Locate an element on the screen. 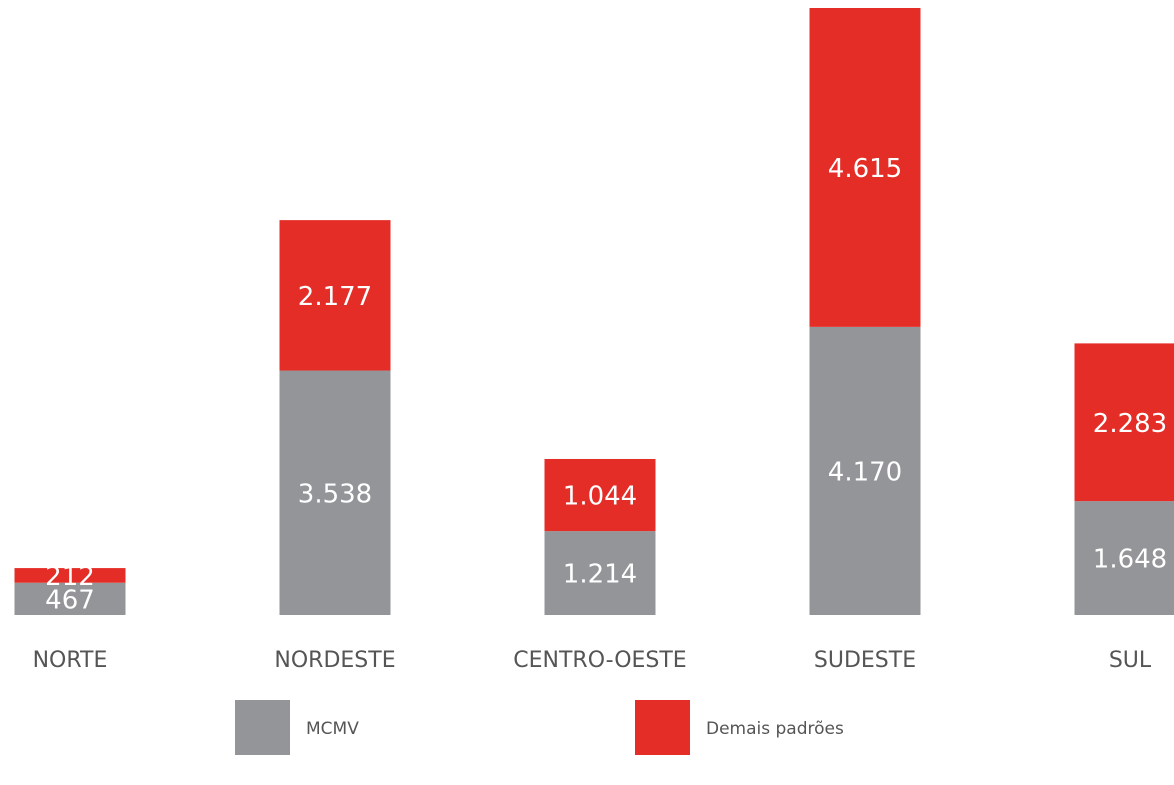 Image resolution: width=1174 pixels, height=785 pixels. x-tick-label: NORDESTE is located at coordinates (334, 660).